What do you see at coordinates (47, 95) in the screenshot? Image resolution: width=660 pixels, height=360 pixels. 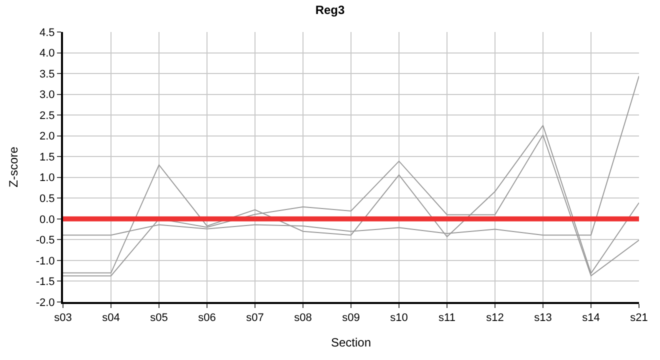 I see `y-tick-label: 3.0` at bounding box center [47, 95].